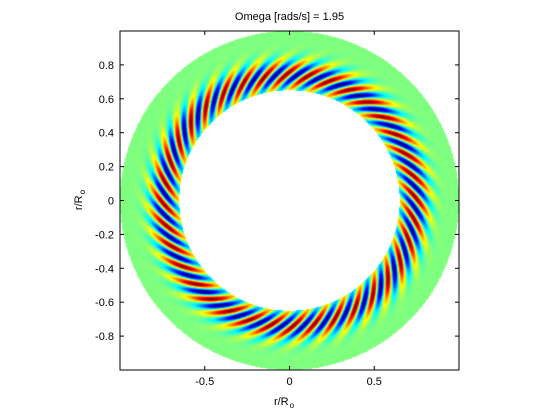 This screenshot has height=420, width=560. I want to click on y-tick-label: -0.2, so click(104, 235).